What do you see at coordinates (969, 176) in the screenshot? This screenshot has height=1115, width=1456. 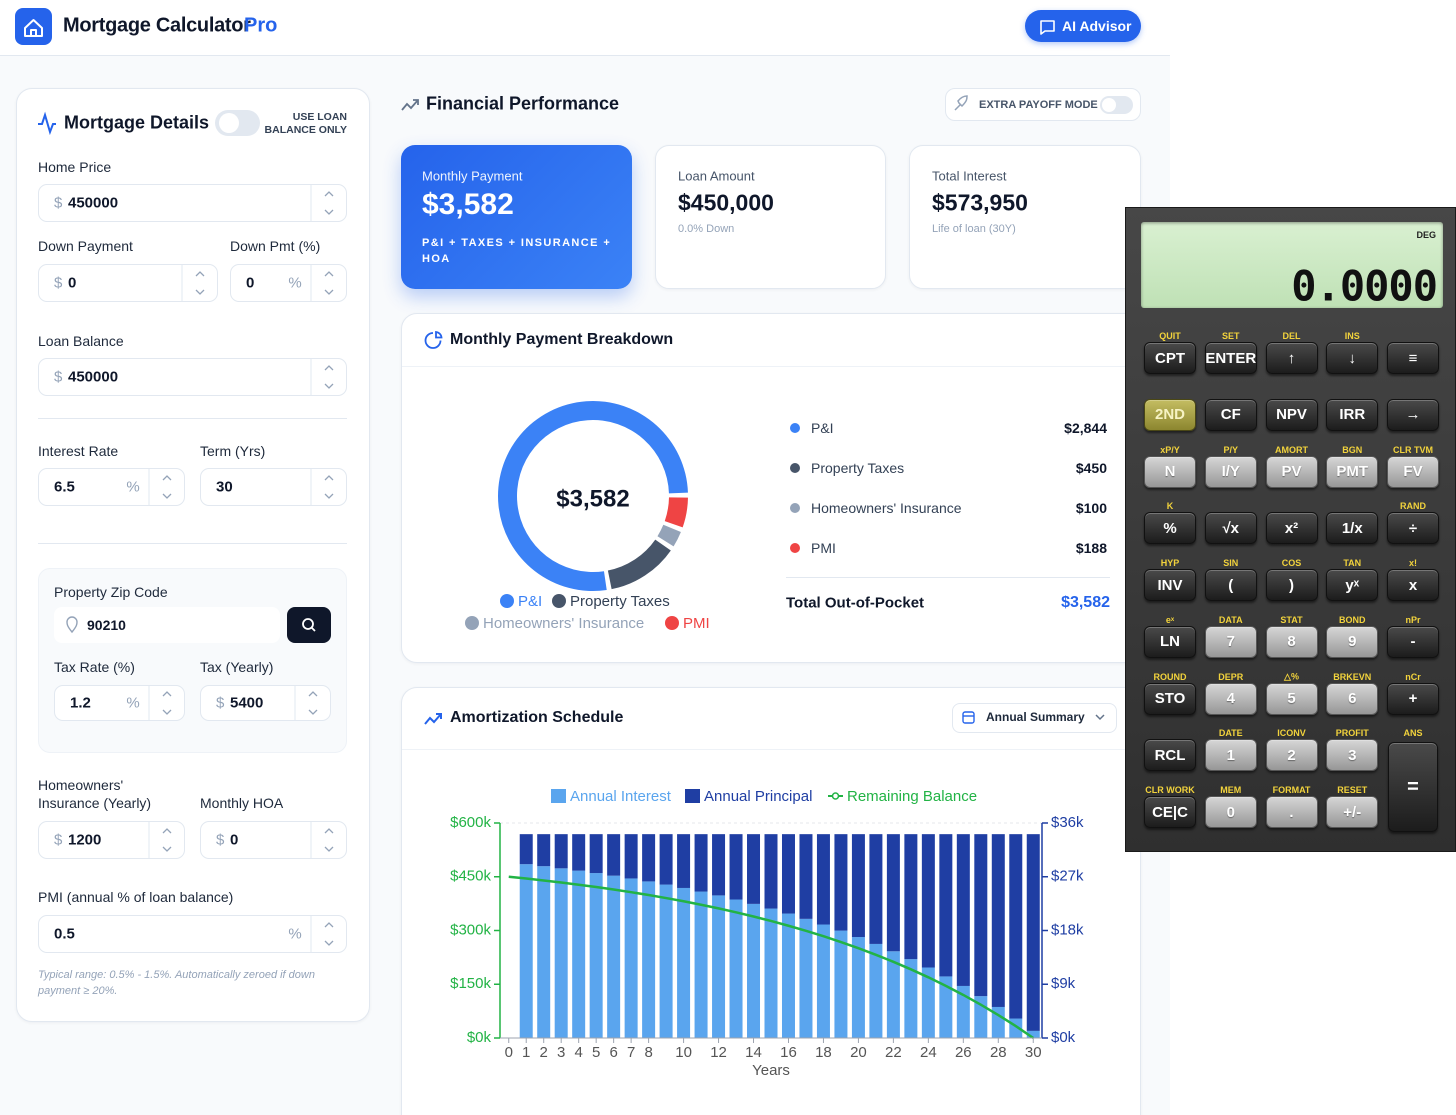 I see `card-label: Total Interest` at bounding box center [969, 176].